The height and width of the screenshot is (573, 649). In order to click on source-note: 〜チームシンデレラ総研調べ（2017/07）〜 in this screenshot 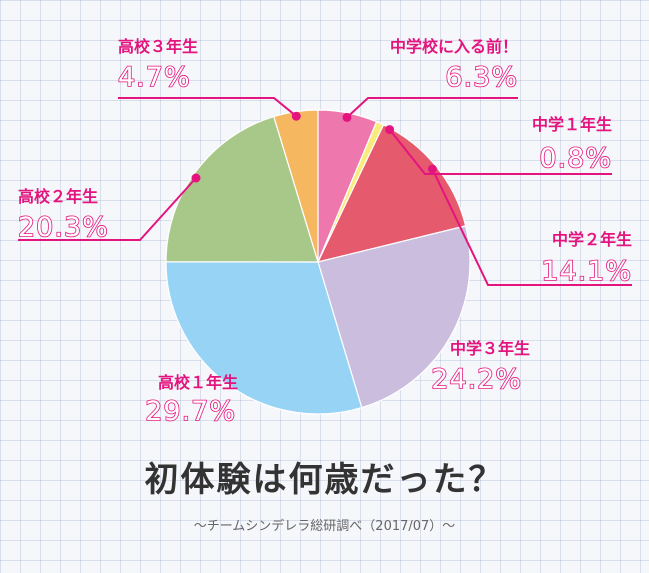, I will do `click(324, 526)`.